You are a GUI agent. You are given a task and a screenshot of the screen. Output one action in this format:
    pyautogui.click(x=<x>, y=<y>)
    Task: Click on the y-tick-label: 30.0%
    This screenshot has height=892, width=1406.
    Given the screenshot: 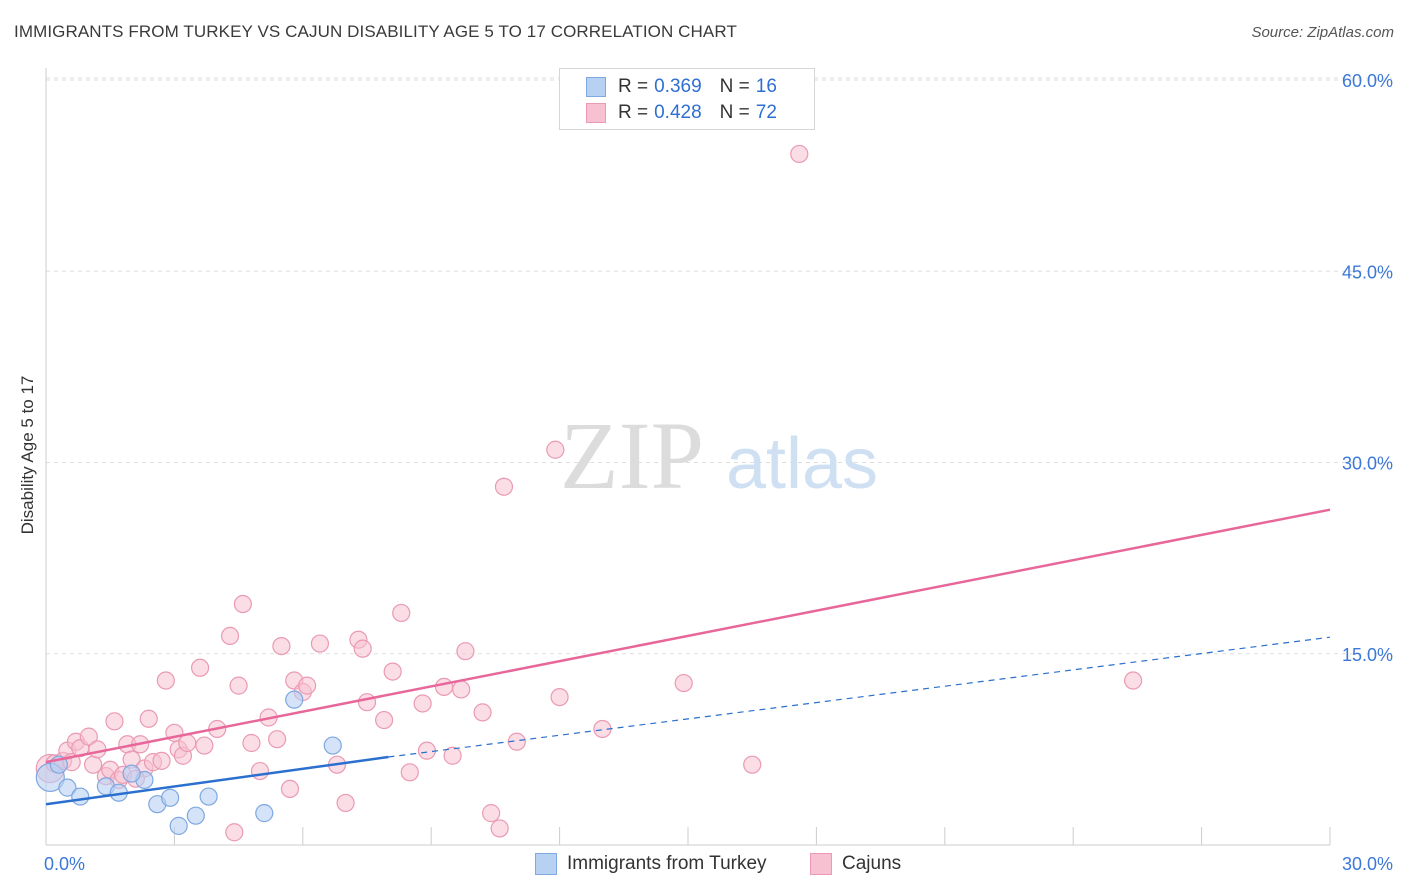 What is the action you would take?
    pyautogui.click(x=1367, y=464)
    